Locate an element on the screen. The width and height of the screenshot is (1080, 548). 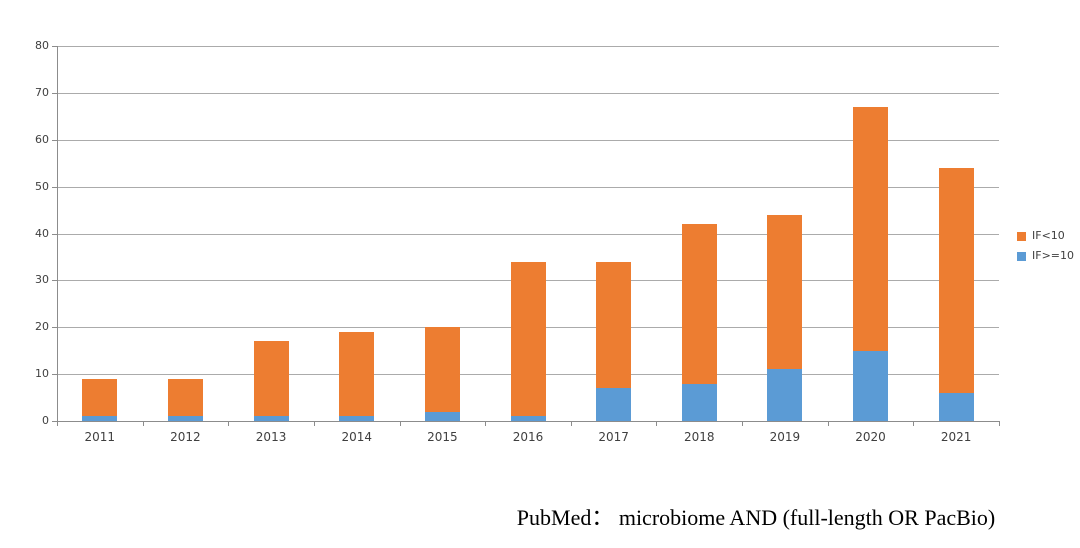
legend-label: IF<10 is located at coordinates (1048, 235).